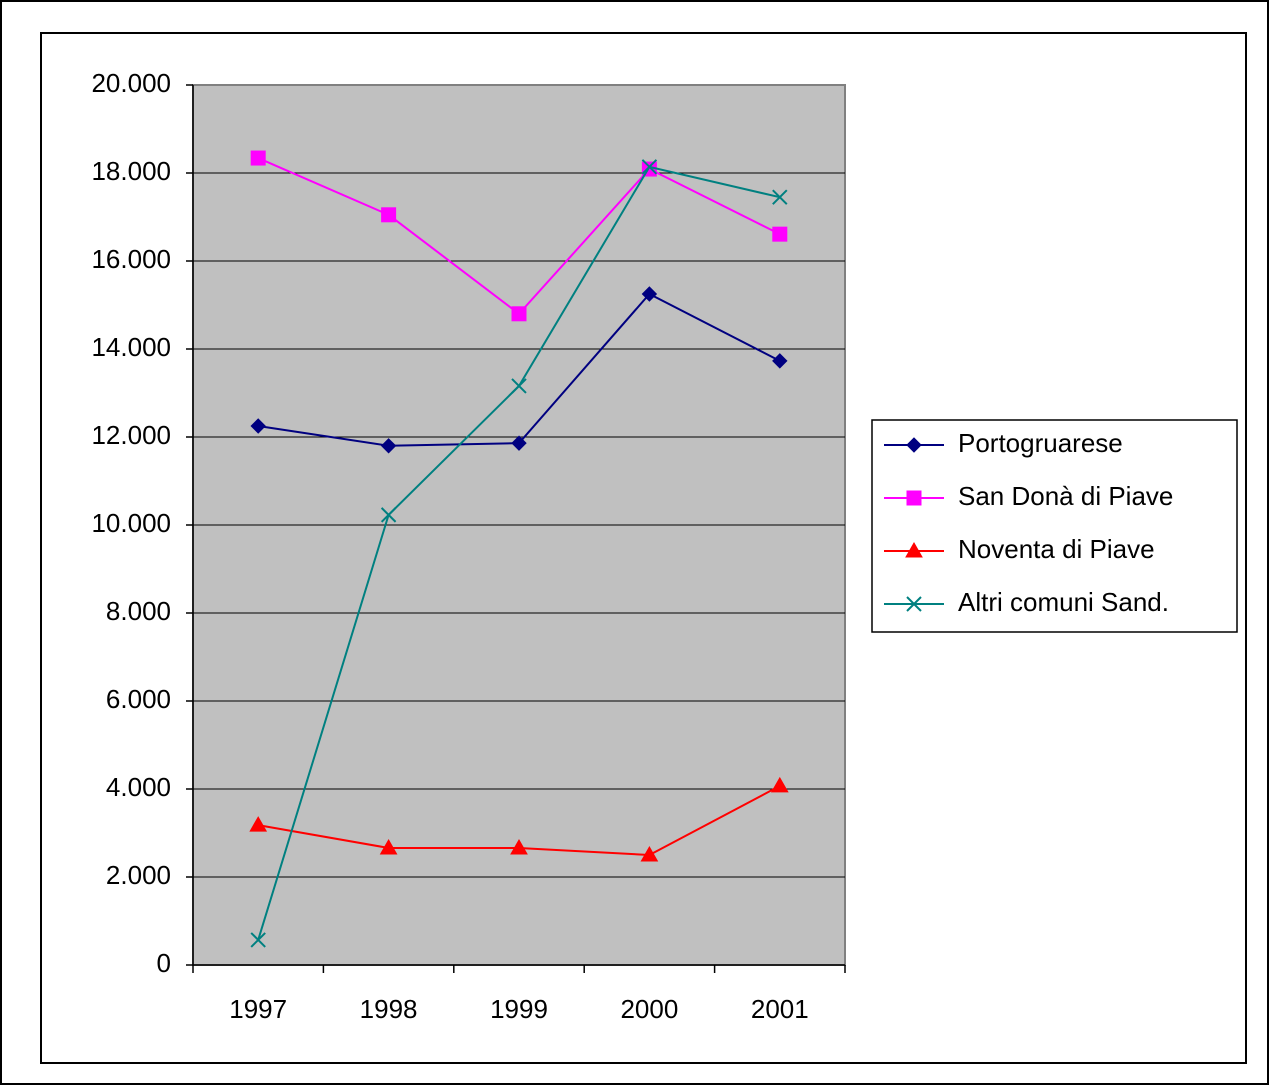  What do you see at coordinates (1063, 602) in the screenshot?
I see `legend-label: Altri comuni Sand.` at bounding box center [1063, 602].